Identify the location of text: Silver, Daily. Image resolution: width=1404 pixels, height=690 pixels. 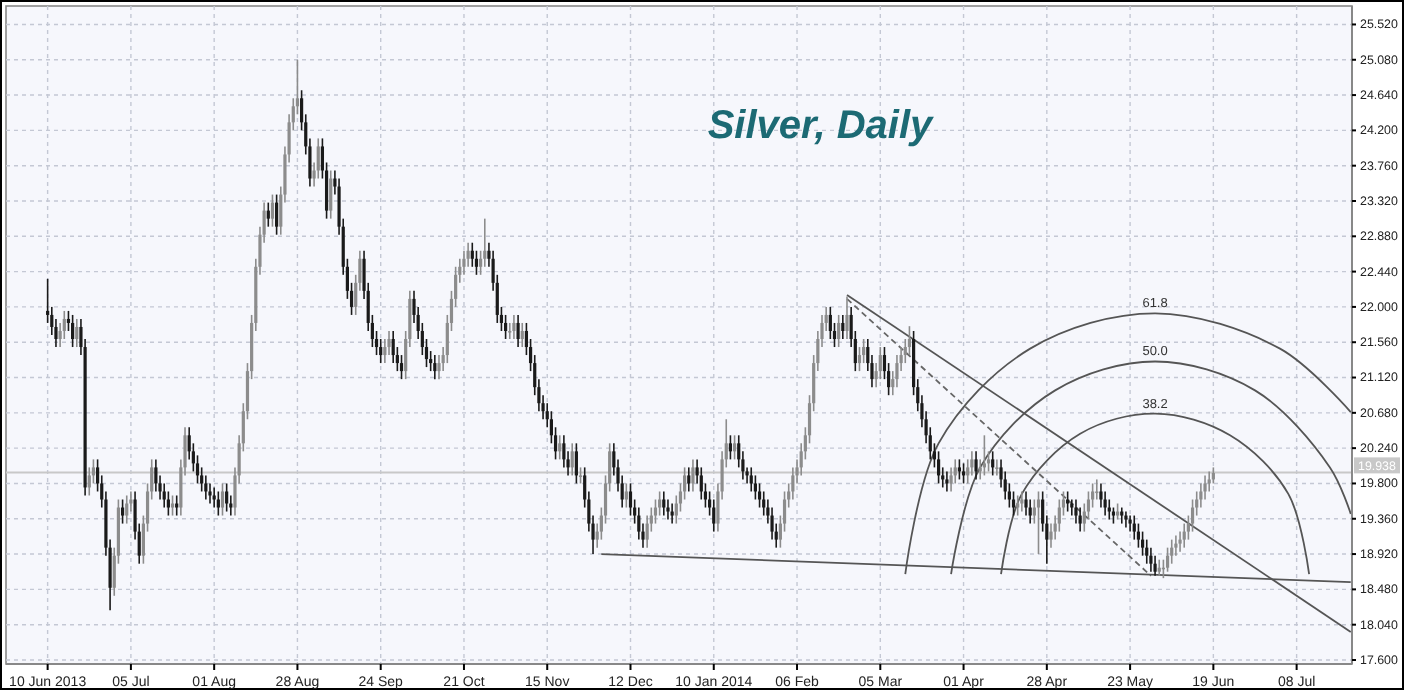
(821, 126).